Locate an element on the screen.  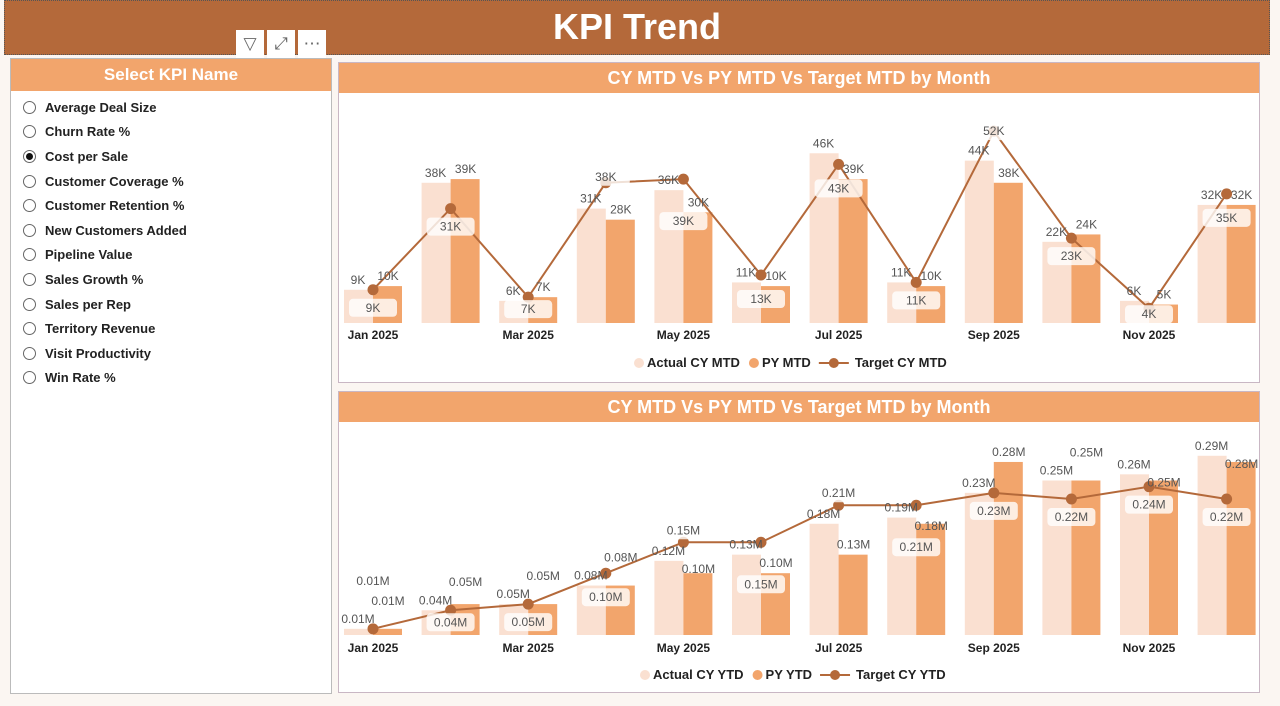
data-label-target: 7K is located at coordinates (528, 309).